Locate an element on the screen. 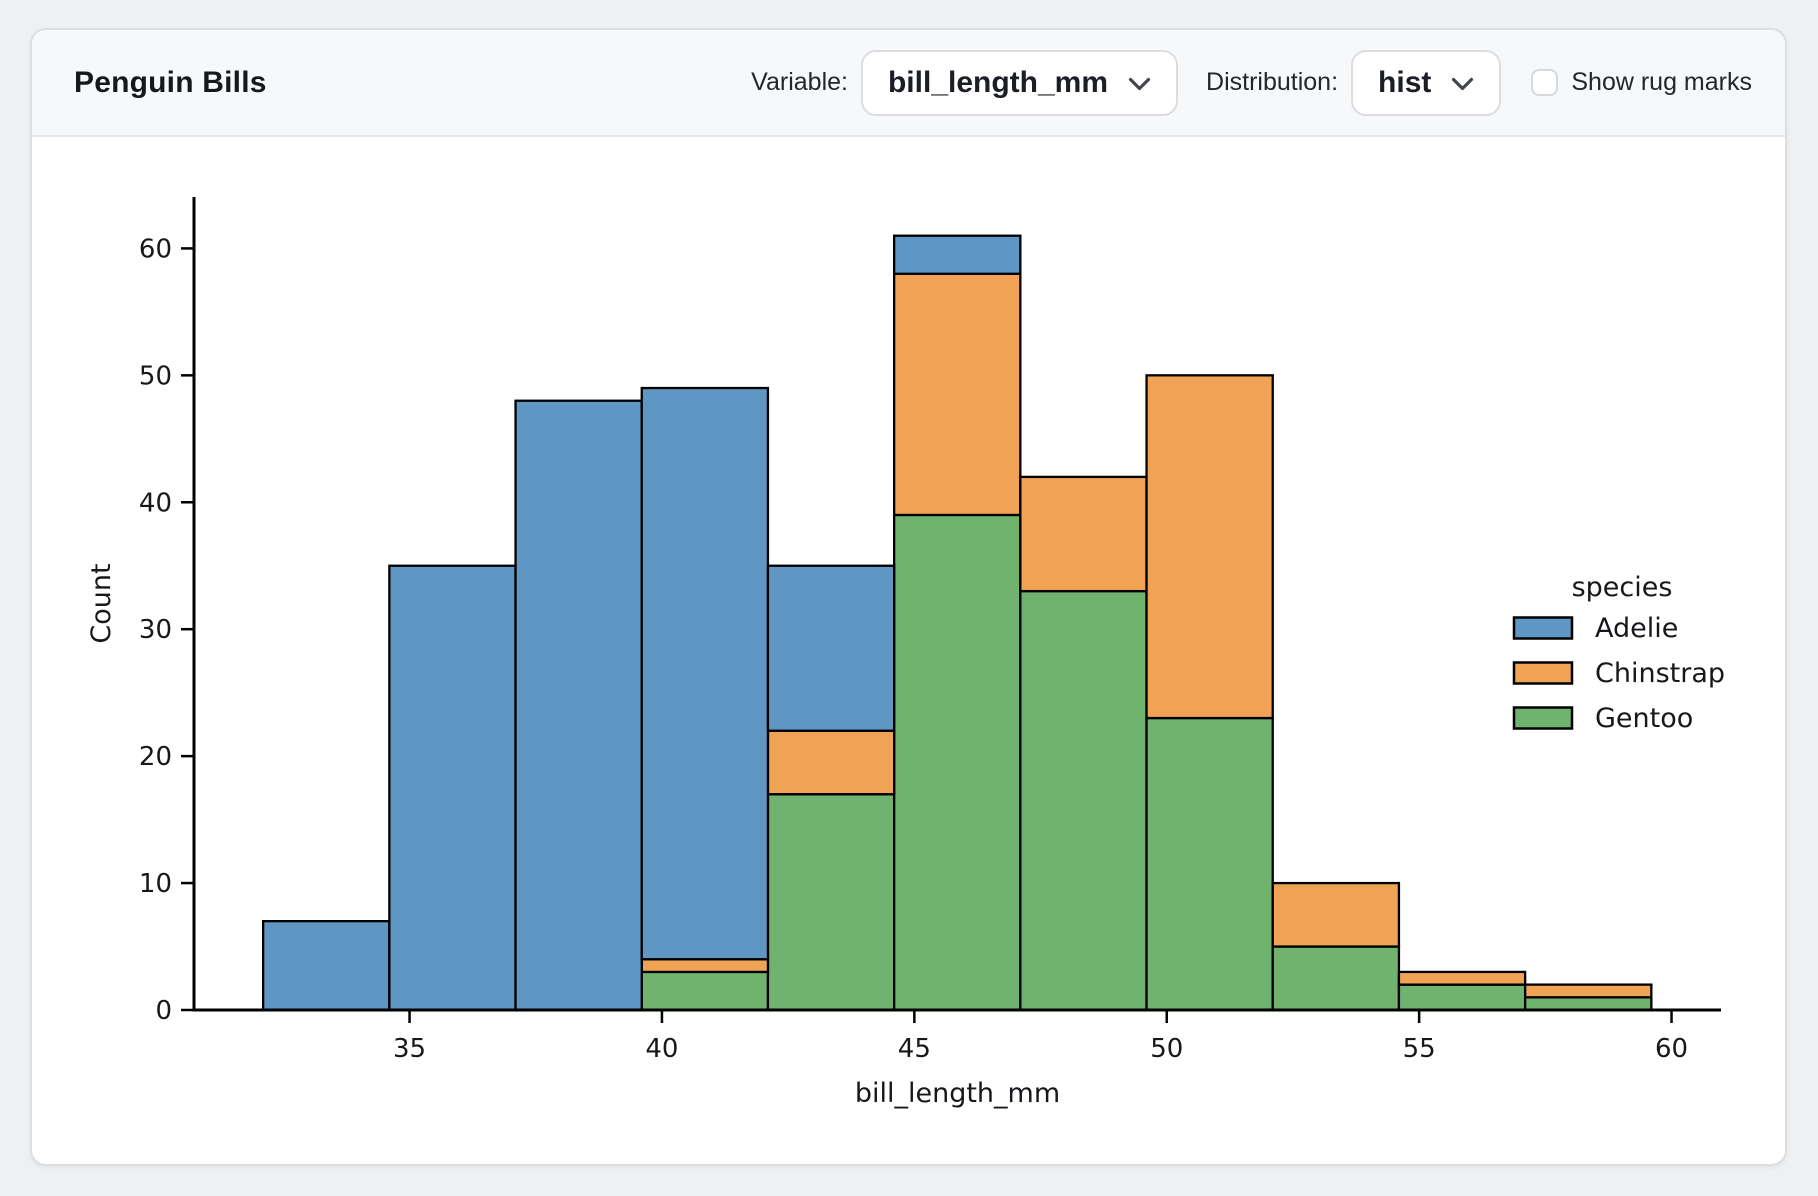  x-tick-label: 35 is located at coordinates (409, 1049).